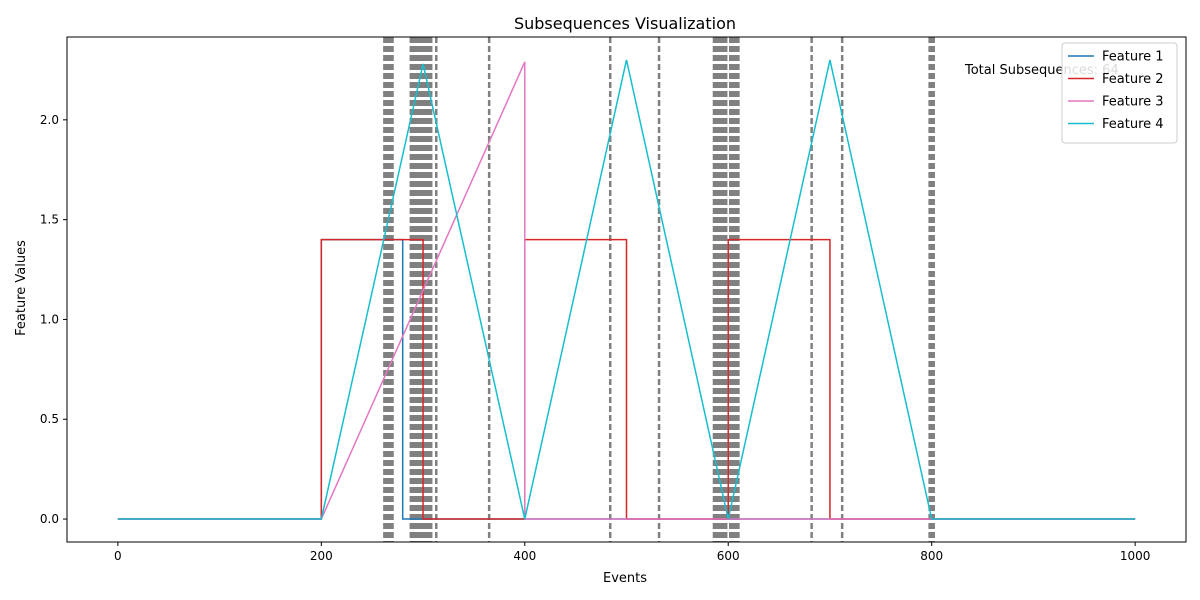  What do you see at coordinates (321, 556) in the screenshot?
I see `x-tick-label: 200` at bounding box center [321, 556].